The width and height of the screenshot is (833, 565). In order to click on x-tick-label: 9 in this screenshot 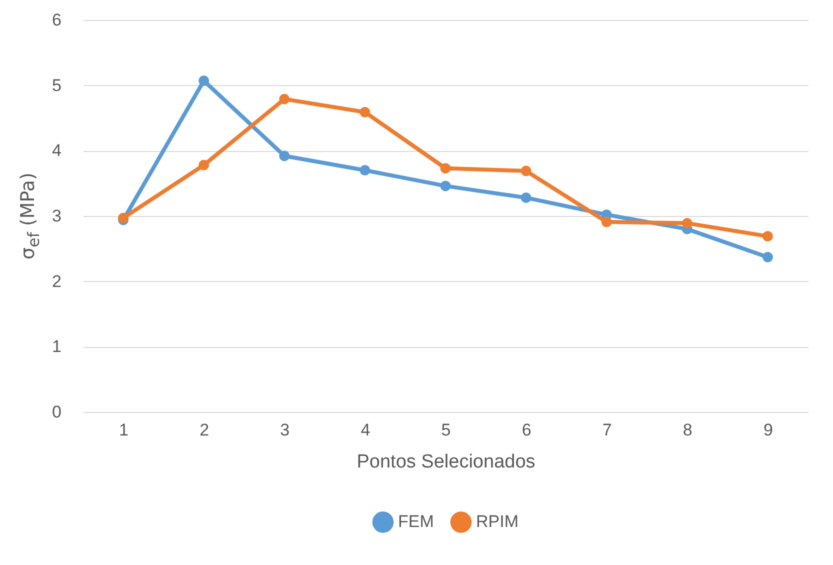, I will do `click(768, 430)`.